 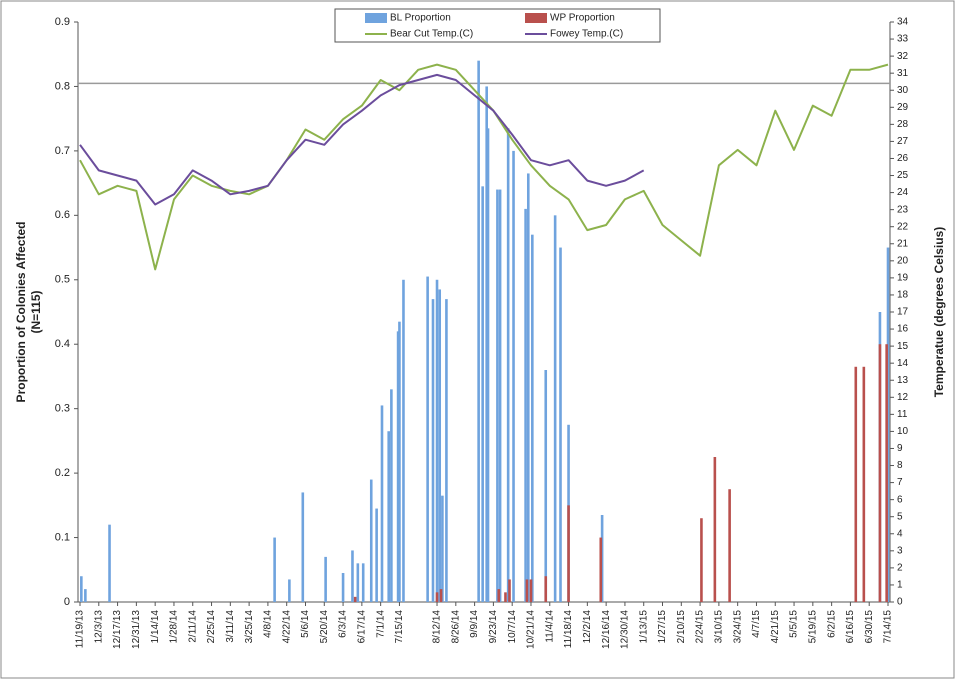 I want to click on y2-tick-label: 7, so click(x=900, y=482).